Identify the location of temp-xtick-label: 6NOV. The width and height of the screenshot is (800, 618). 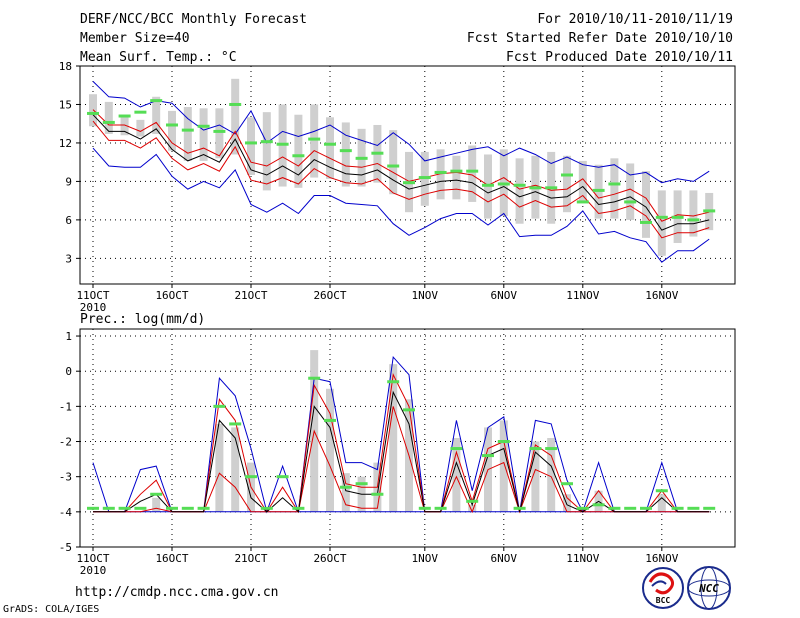
(504, 295).